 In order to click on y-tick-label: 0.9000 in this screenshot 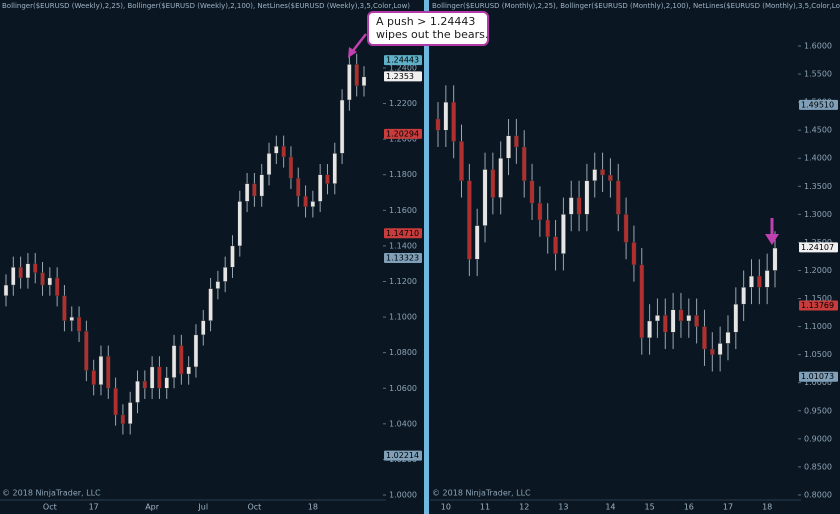, I will do `click(818, 438)`.